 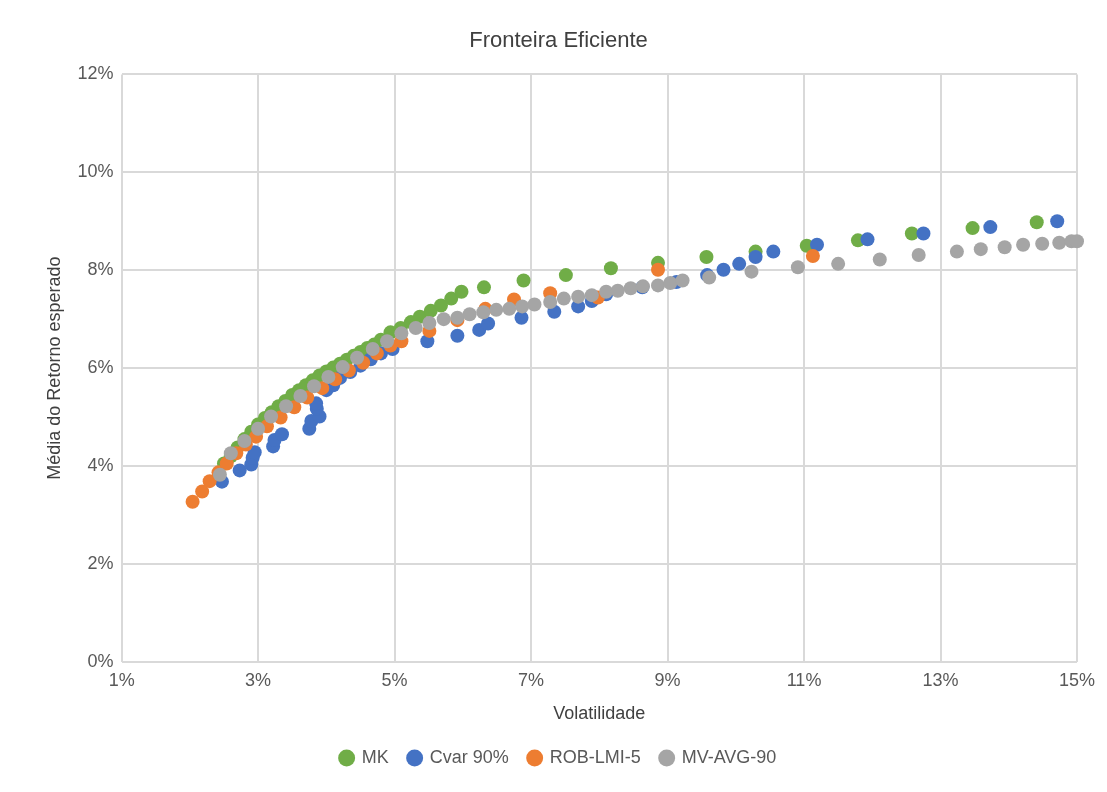 What do you see at coordinates (667, 679) in the screenshot?
I see `x-tick-label: 9%` at bounding box center [667, 679].